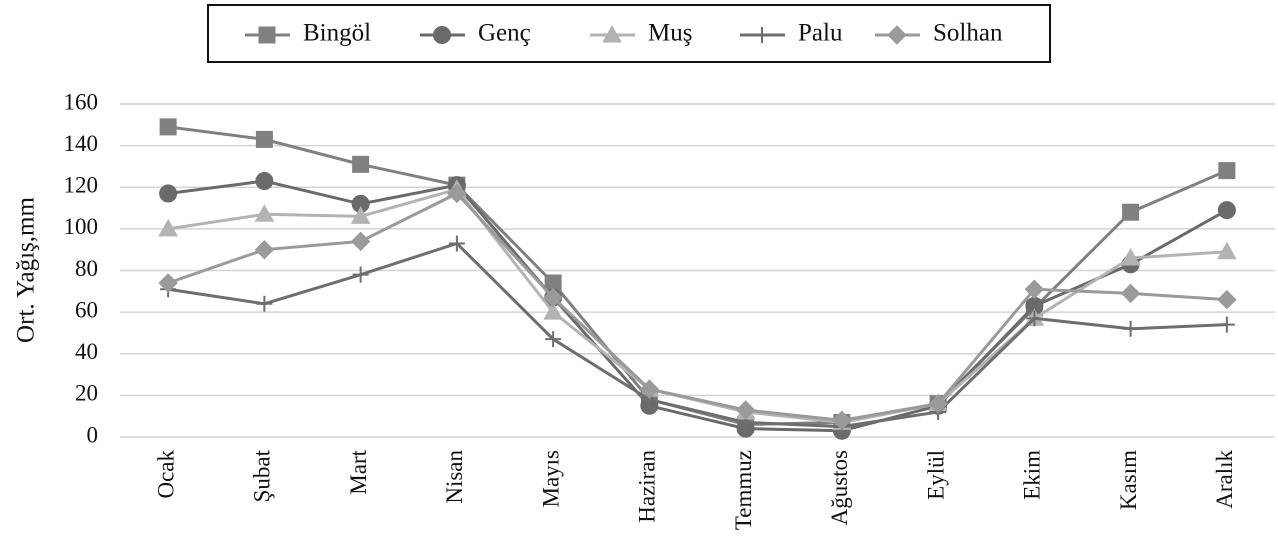  What do you see at coordinates (820, 33) in the screenshot?
I see `legend-label: Palu` at bounding box center [820, 33].